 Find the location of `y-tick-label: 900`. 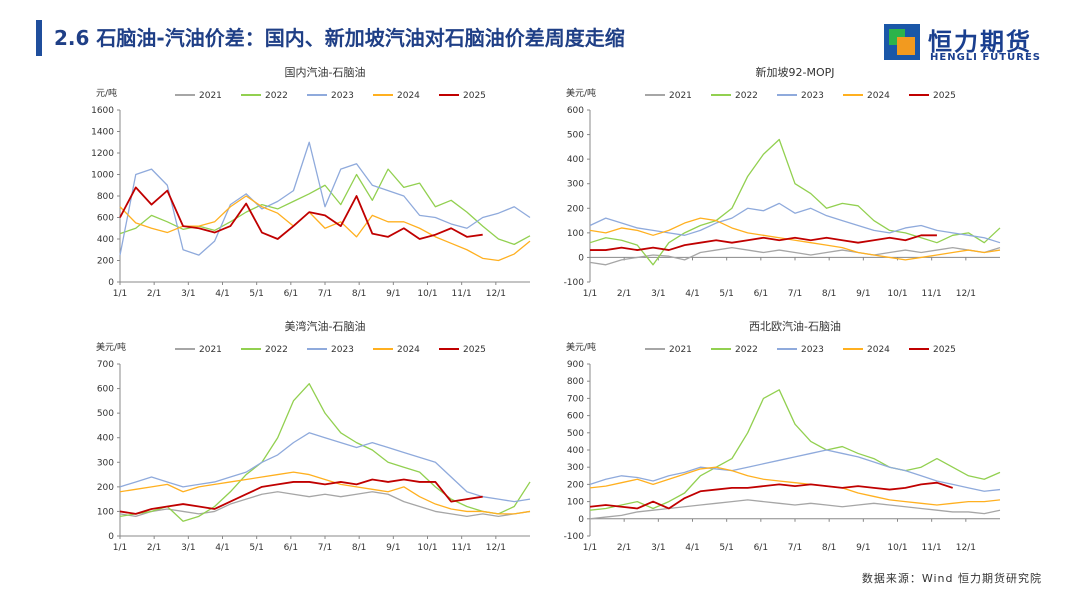

y-tick-label: 900 is located at coordinates (575, 365).